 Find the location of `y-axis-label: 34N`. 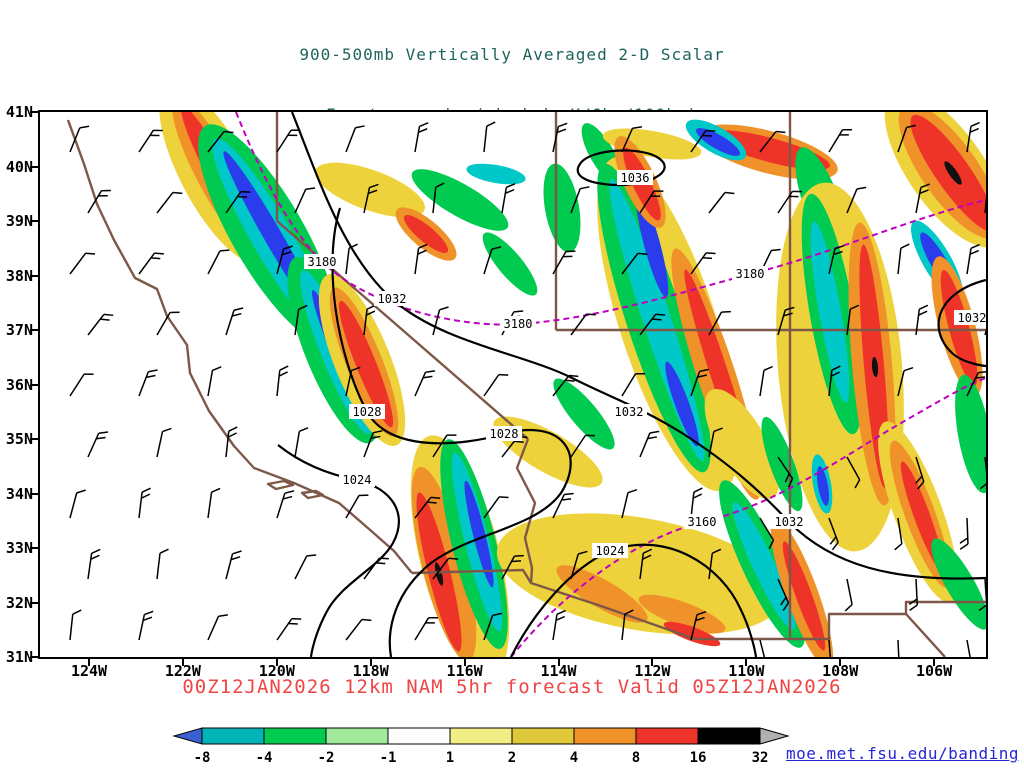

y-axis-label: 34N is located at coordinates (19, 493).